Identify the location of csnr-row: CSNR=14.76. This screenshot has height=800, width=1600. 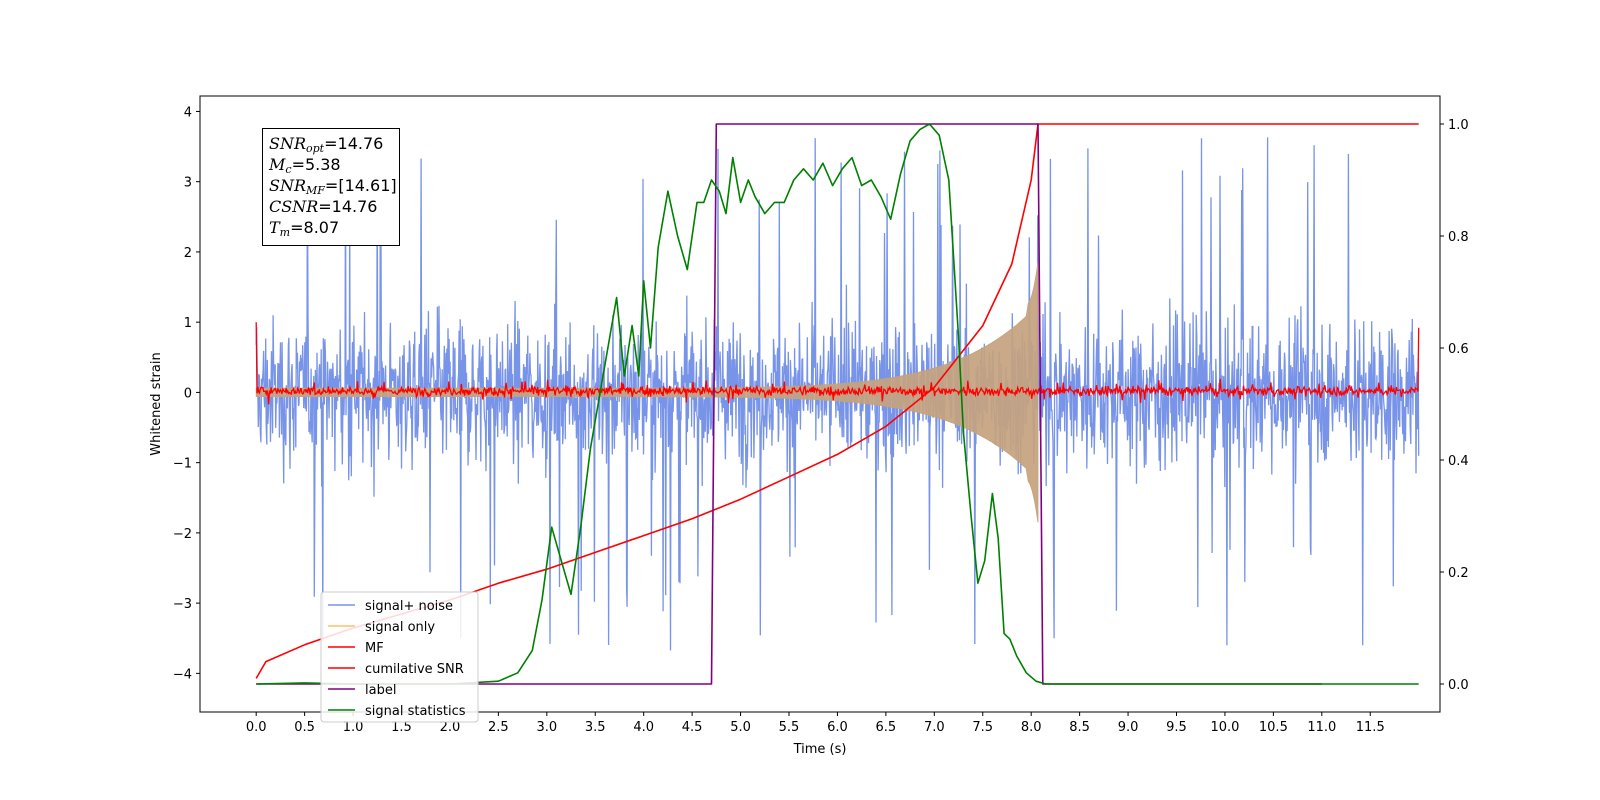
(331, 206).